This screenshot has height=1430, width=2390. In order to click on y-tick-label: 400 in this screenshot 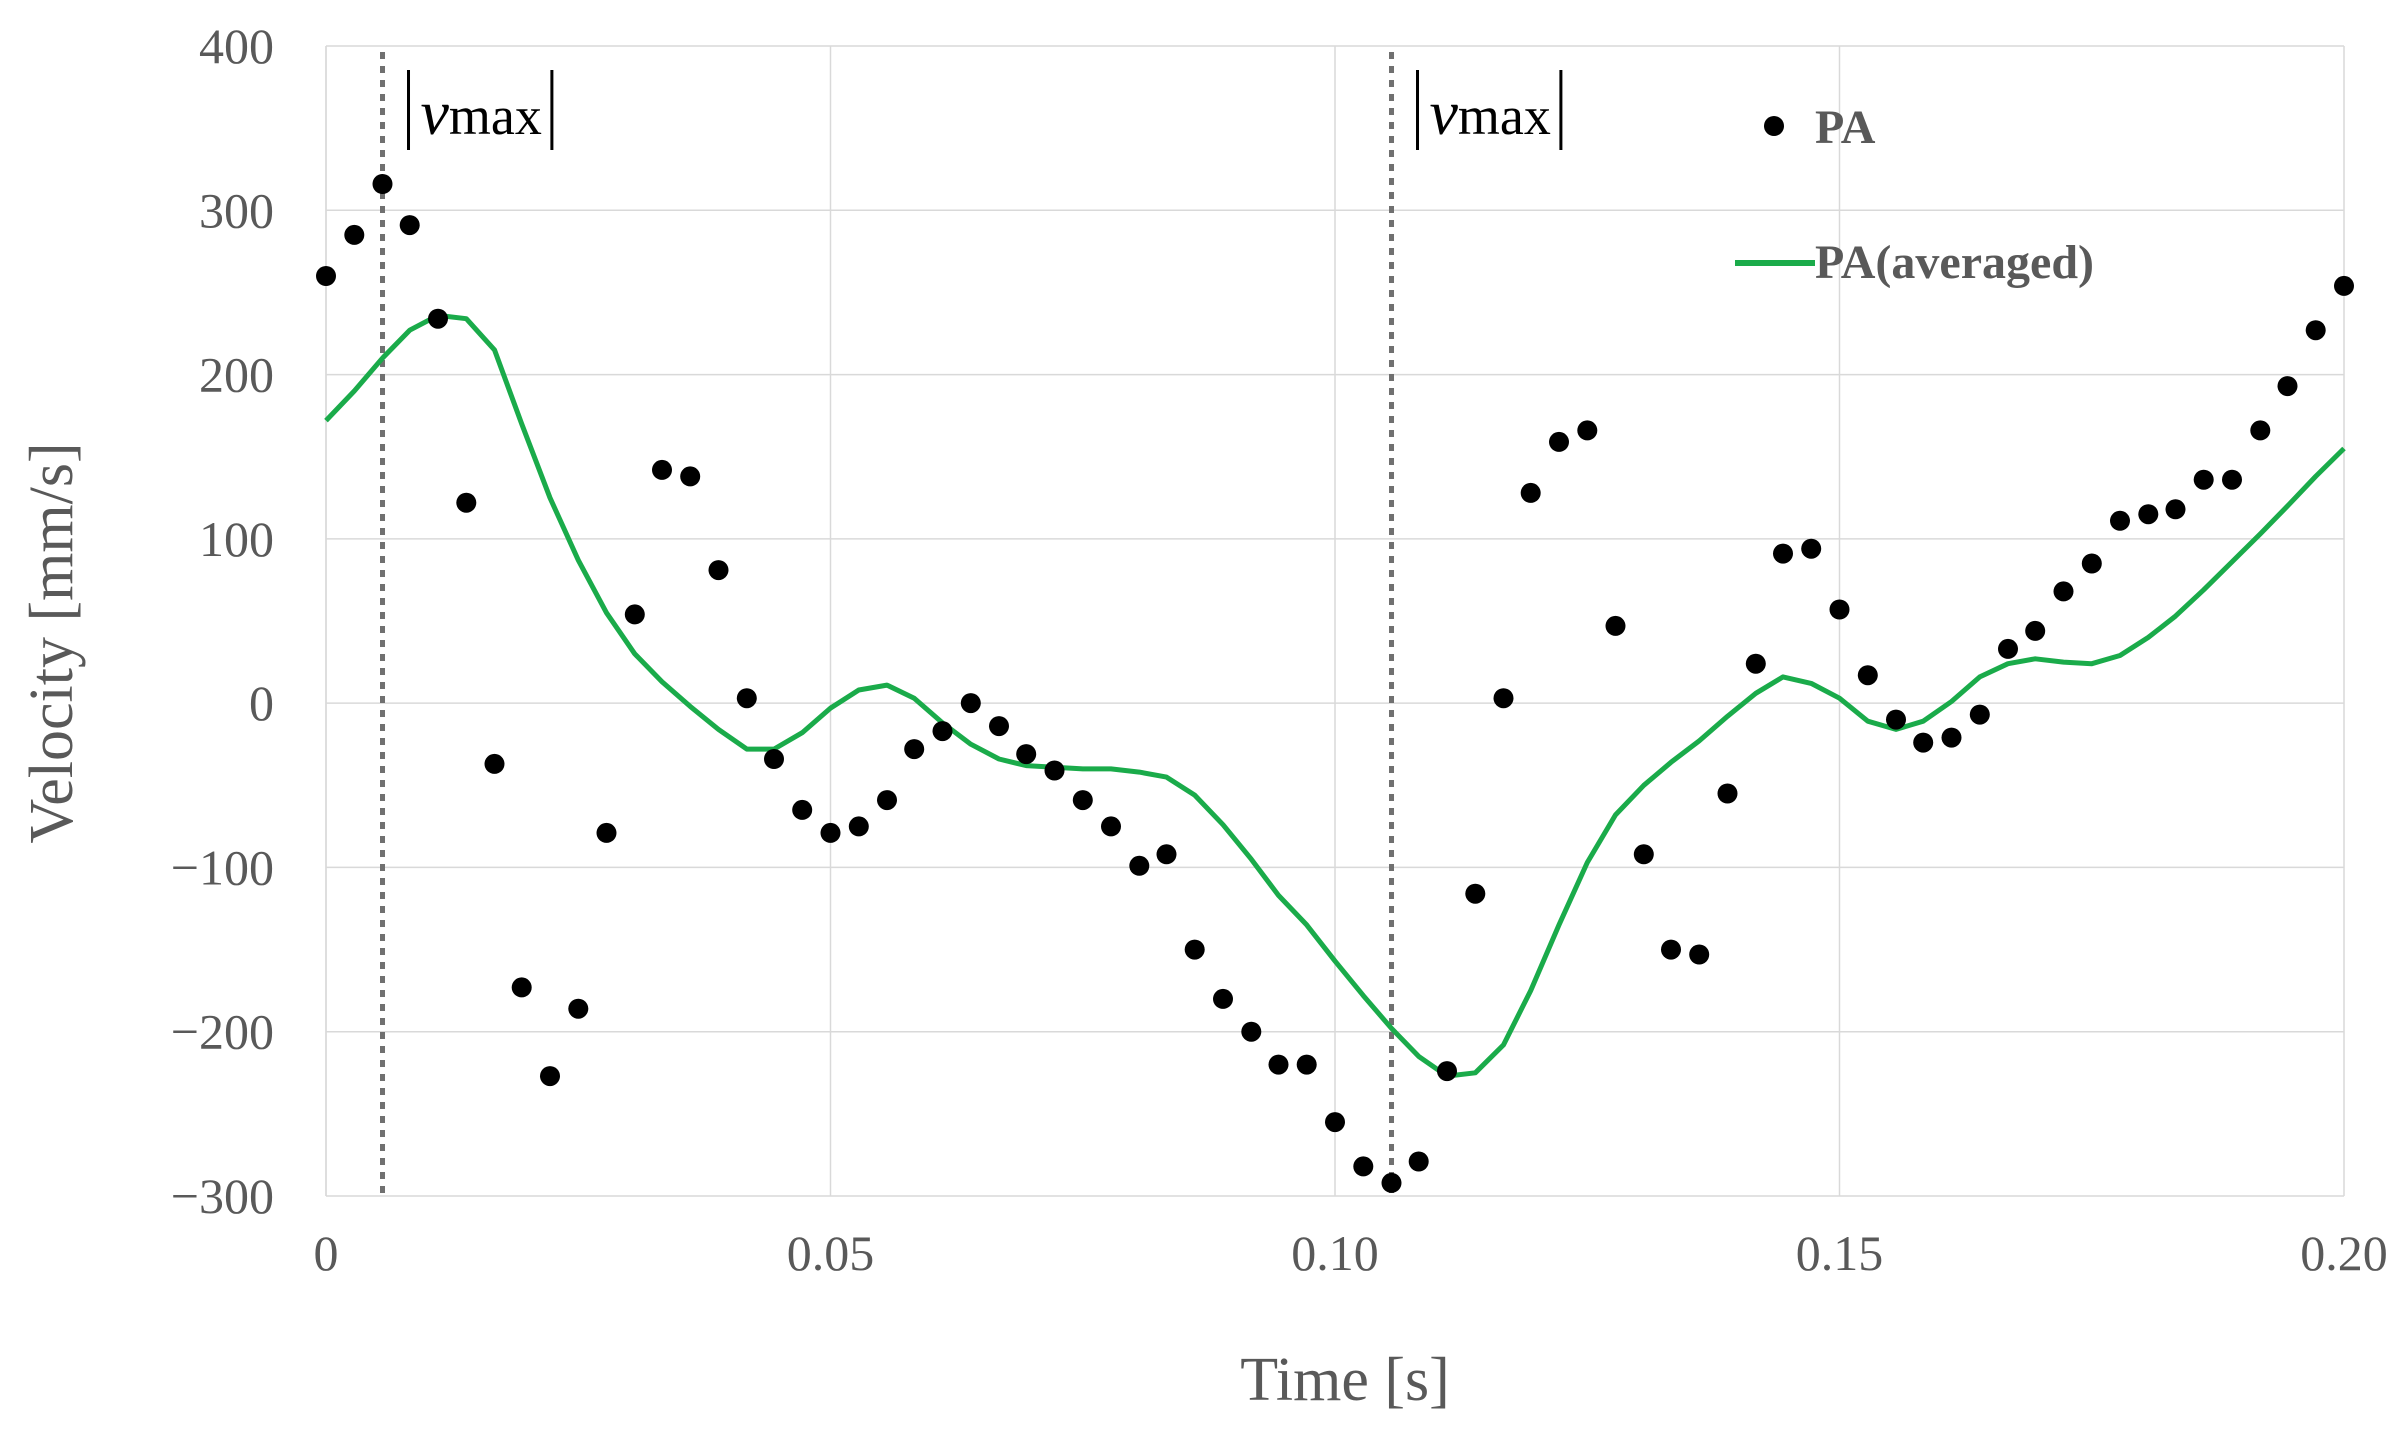, I will do `click(236, 46)`.